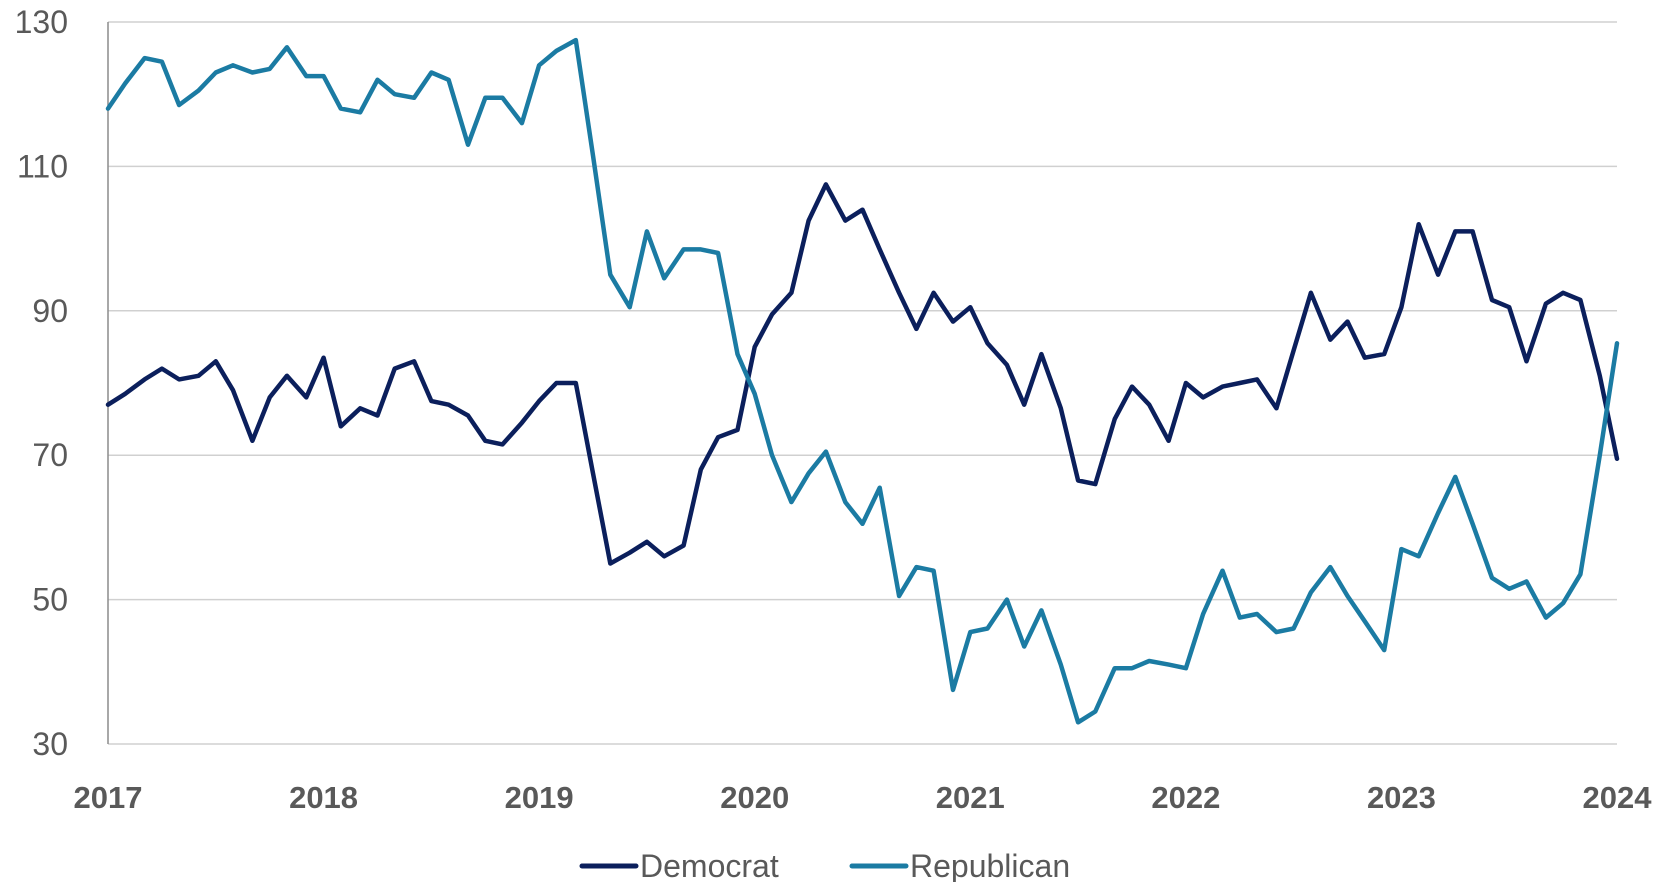 This screenshot has height=882, width=1675. I want to click on x-tick-label: 2024, so click(1618, 797).